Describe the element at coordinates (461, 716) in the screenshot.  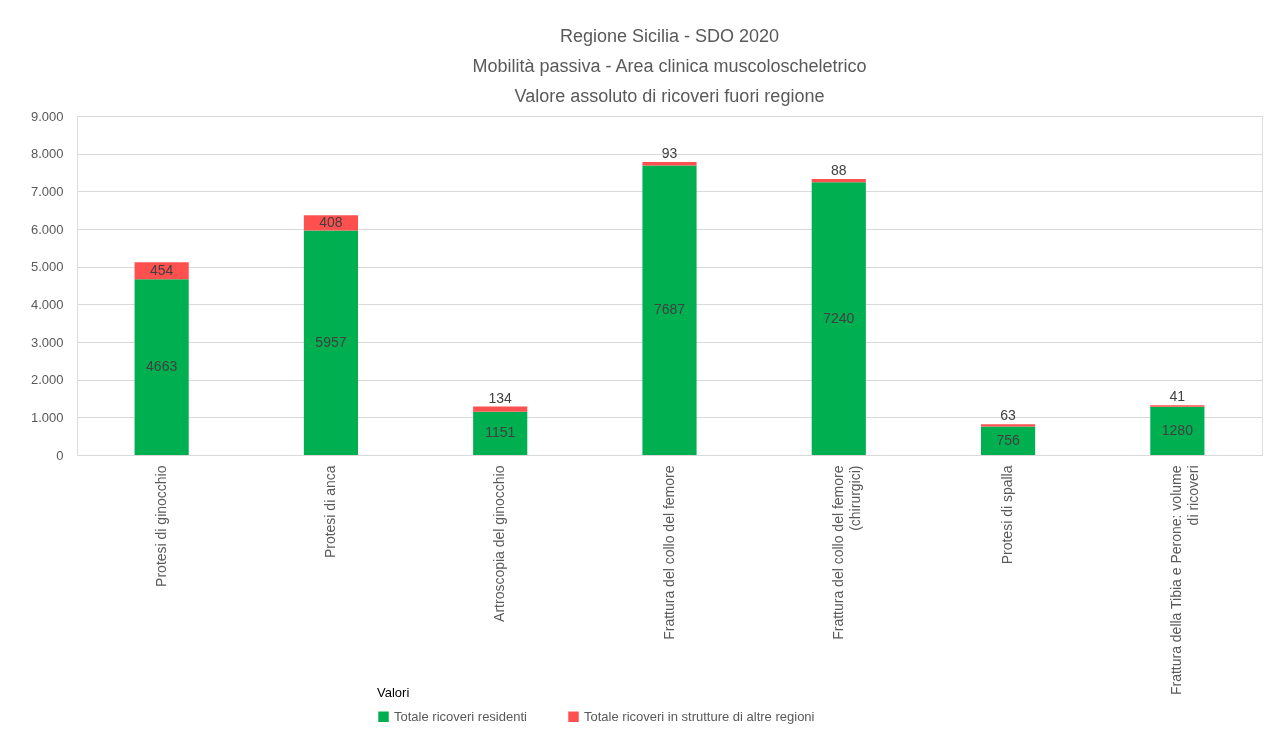
I see `legend-label: Totale ricoveri residenti` at that location.